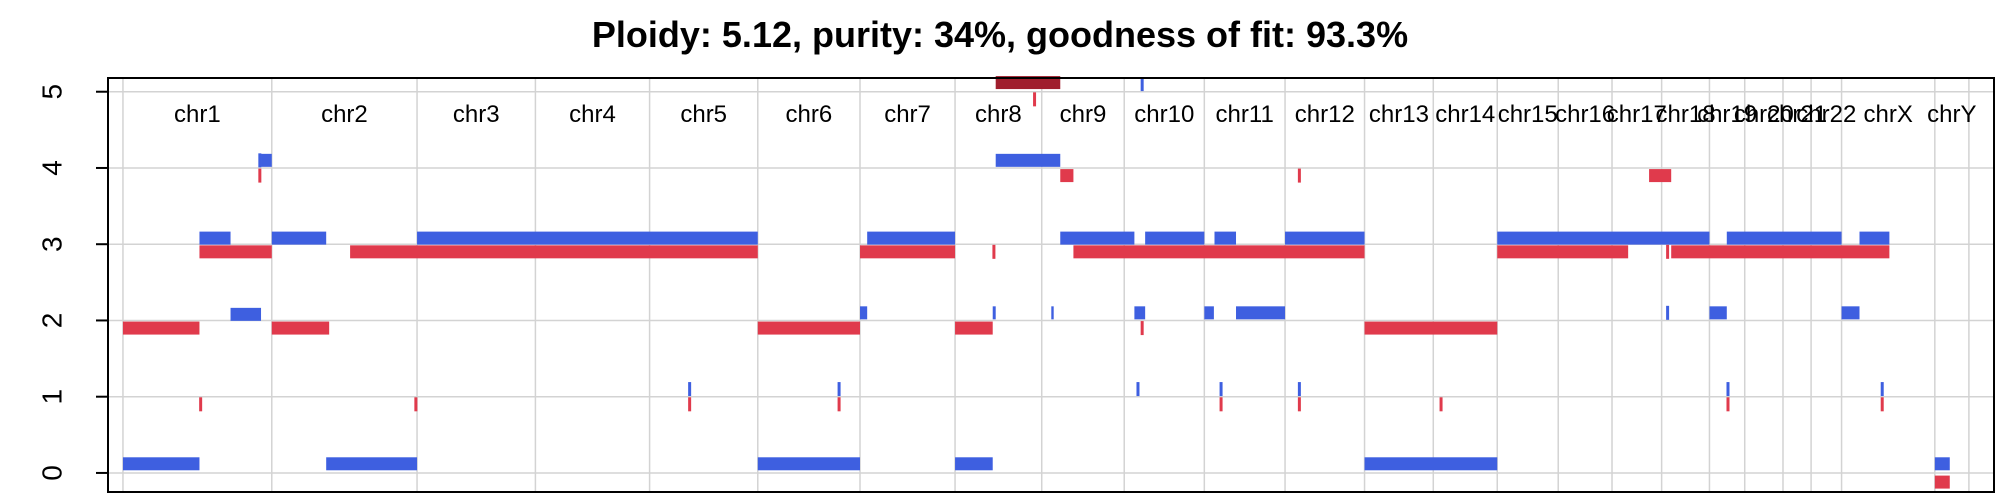  I want to click on chromosome-label-chr15: chr15, so click(1528, 114).